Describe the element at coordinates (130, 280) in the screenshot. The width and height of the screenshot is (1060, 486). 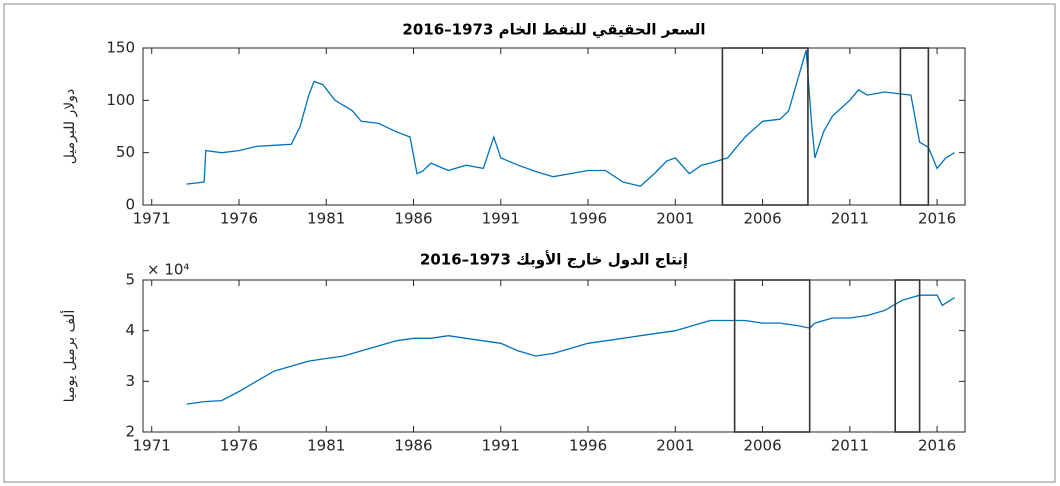
I see `y-tick-label: 5` at that location.